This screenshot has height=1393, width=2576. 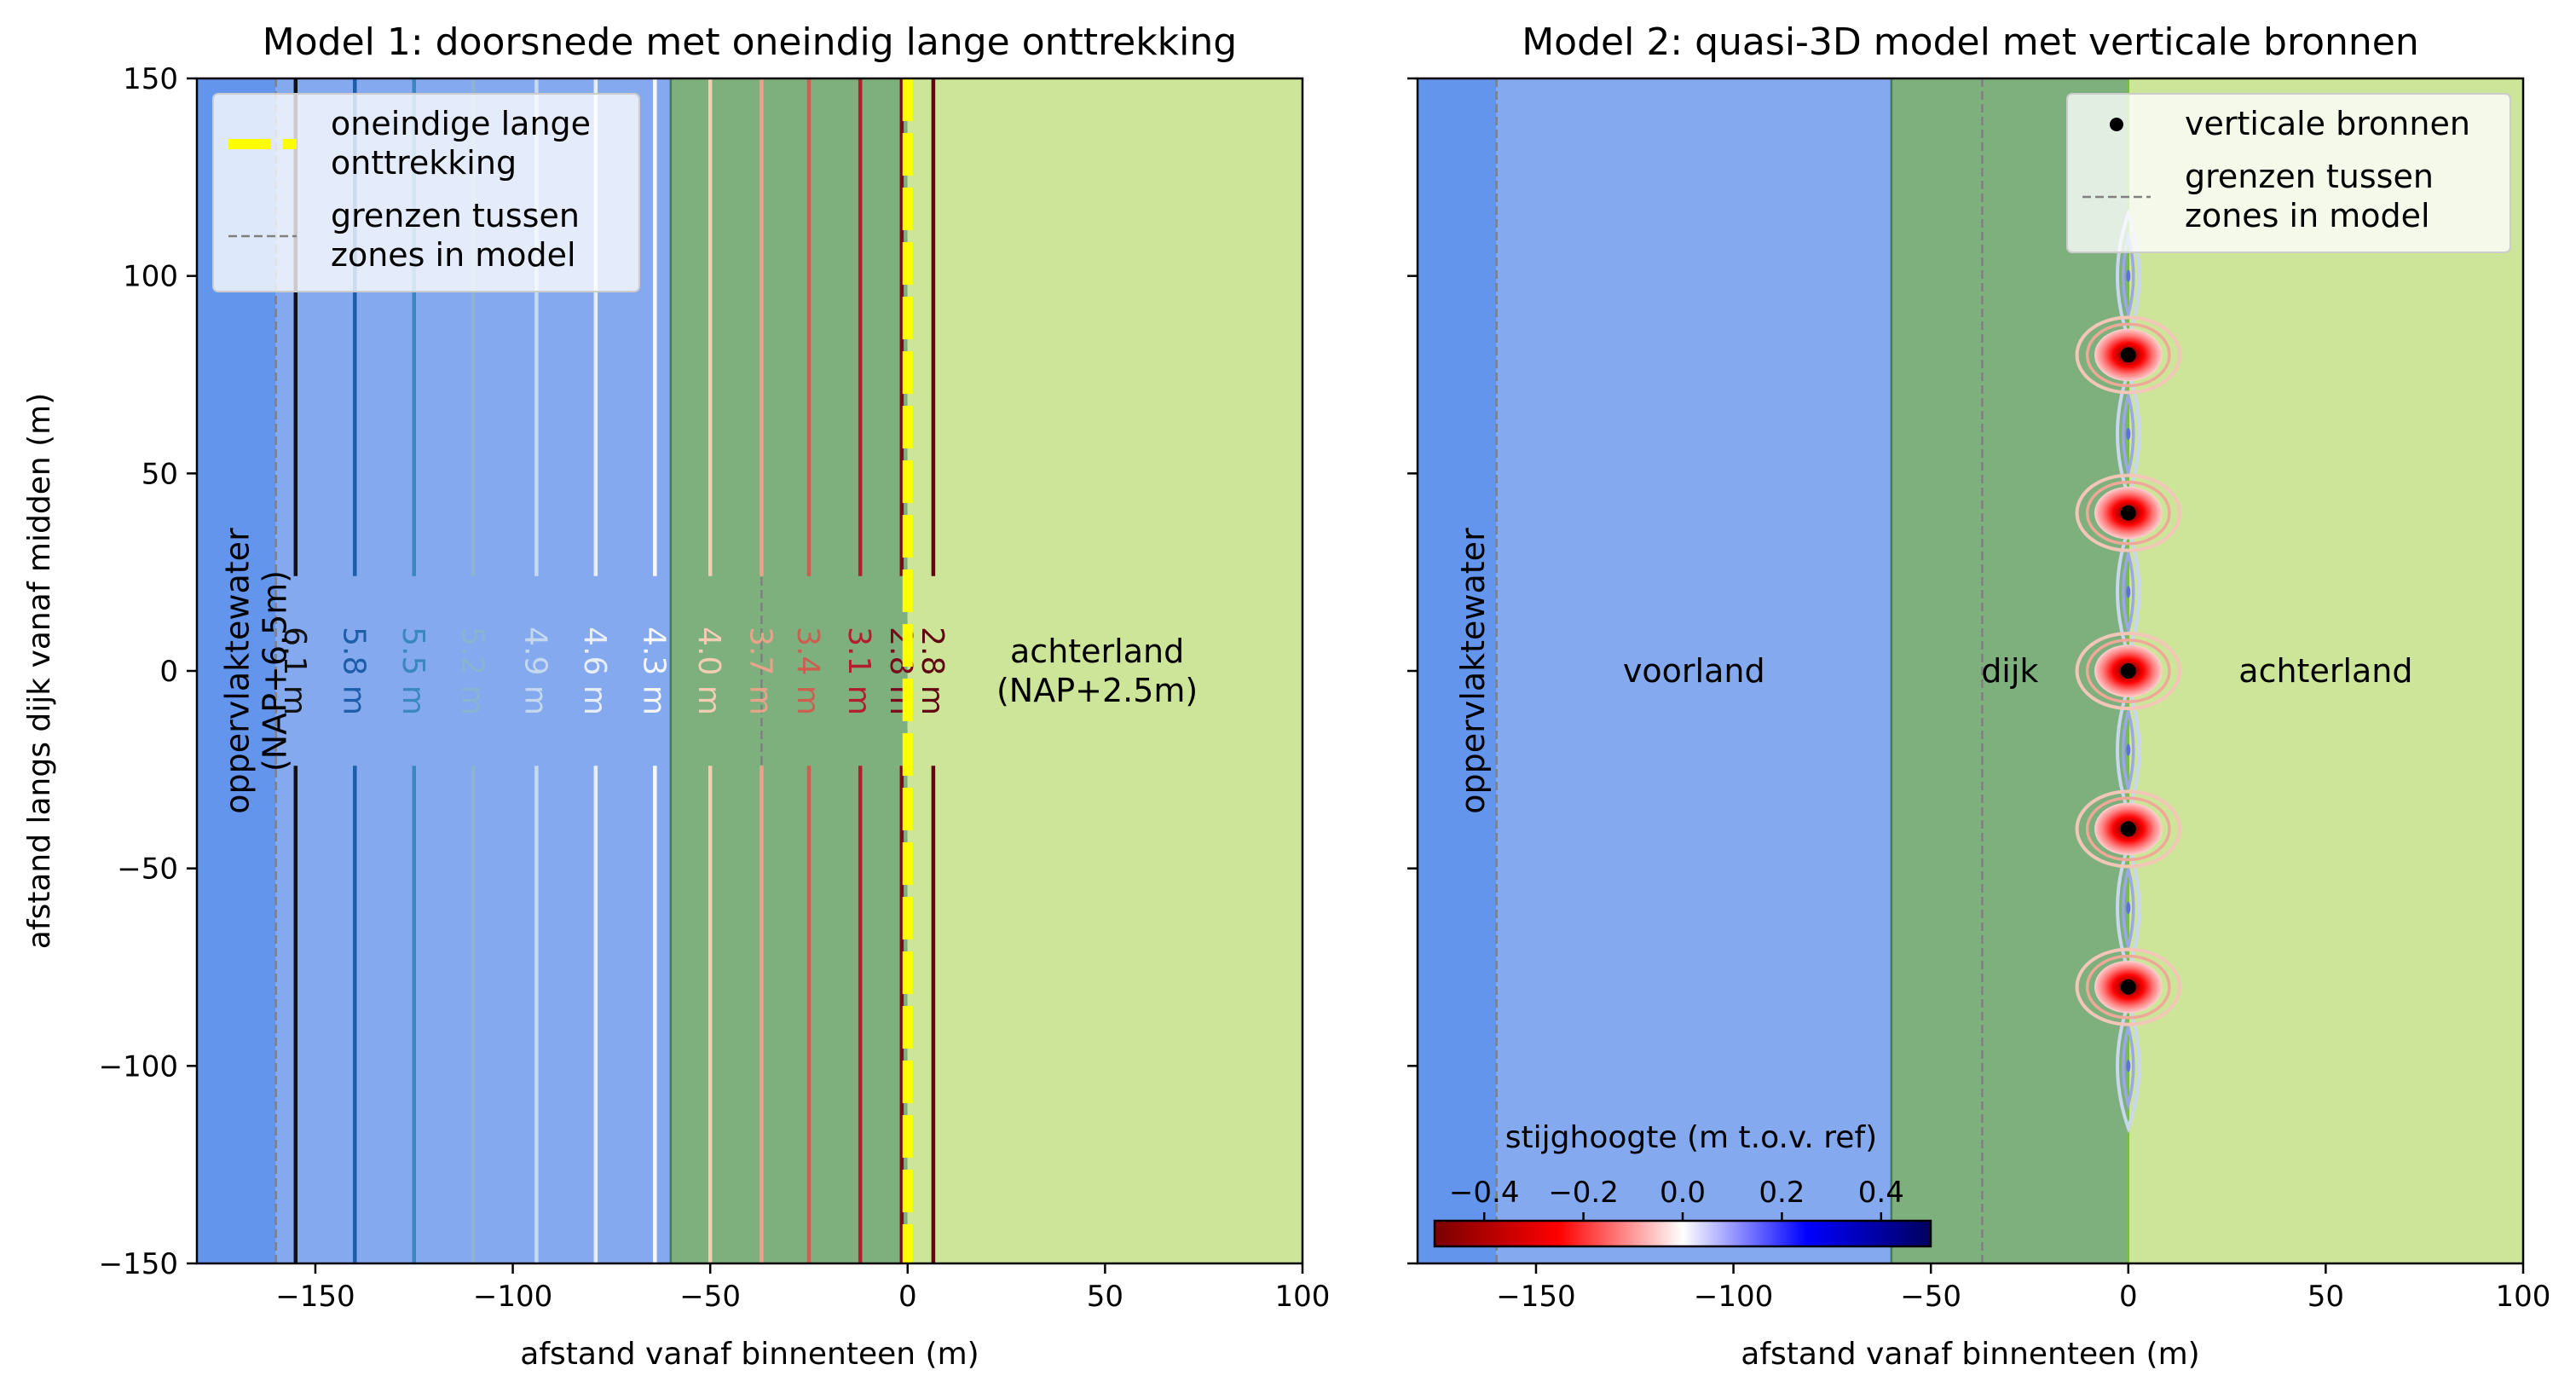 What do you see at coordinates (147, 870) in the screenshot?
I see `y-tick-label: −50` at bounding box center [147, 870].